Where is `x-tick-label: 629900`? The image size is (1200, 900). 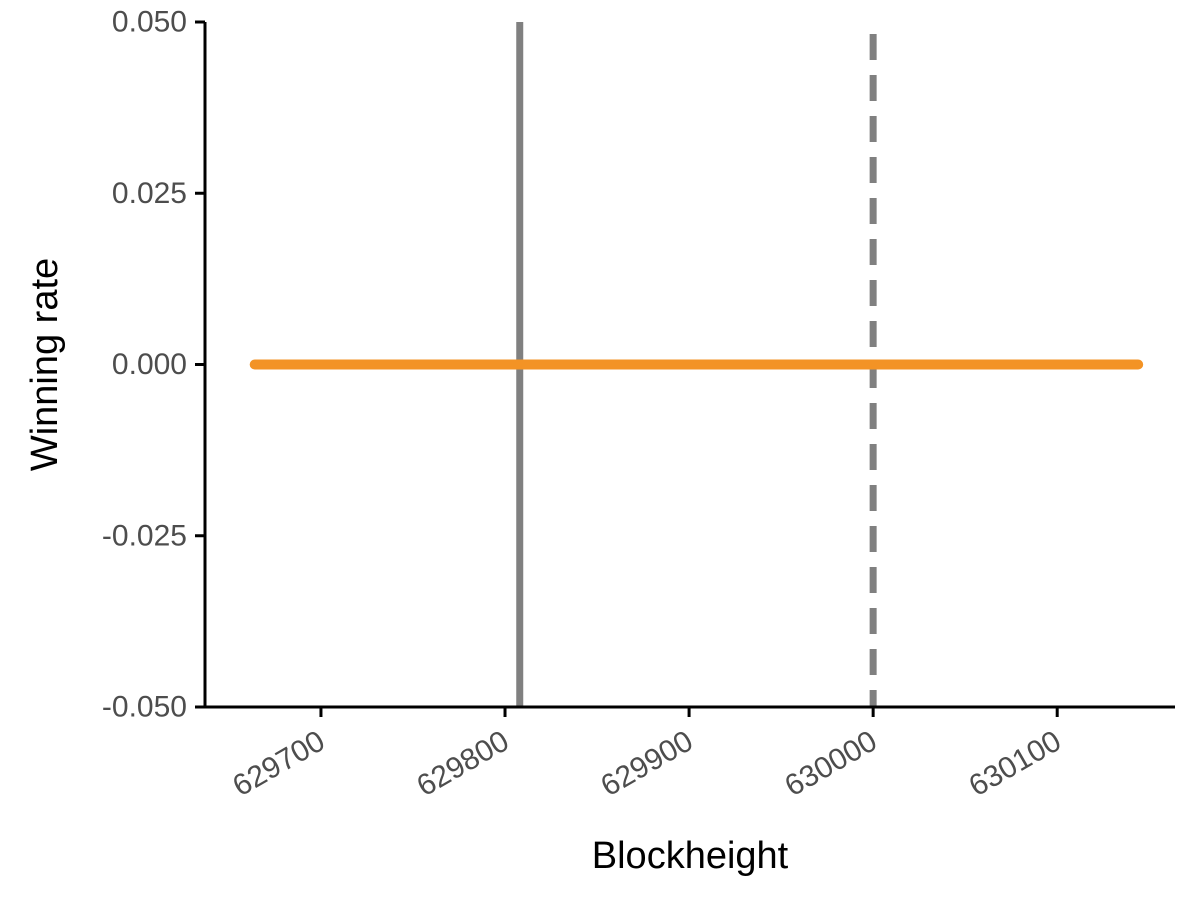
x-tick-label: 629900 is located at coordinates (646, 763).